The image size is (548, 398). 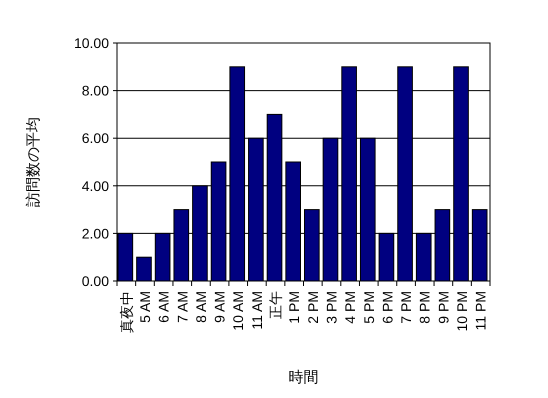 I want to click on x-tick-label: 5 PM, so click(x=368, y=307).